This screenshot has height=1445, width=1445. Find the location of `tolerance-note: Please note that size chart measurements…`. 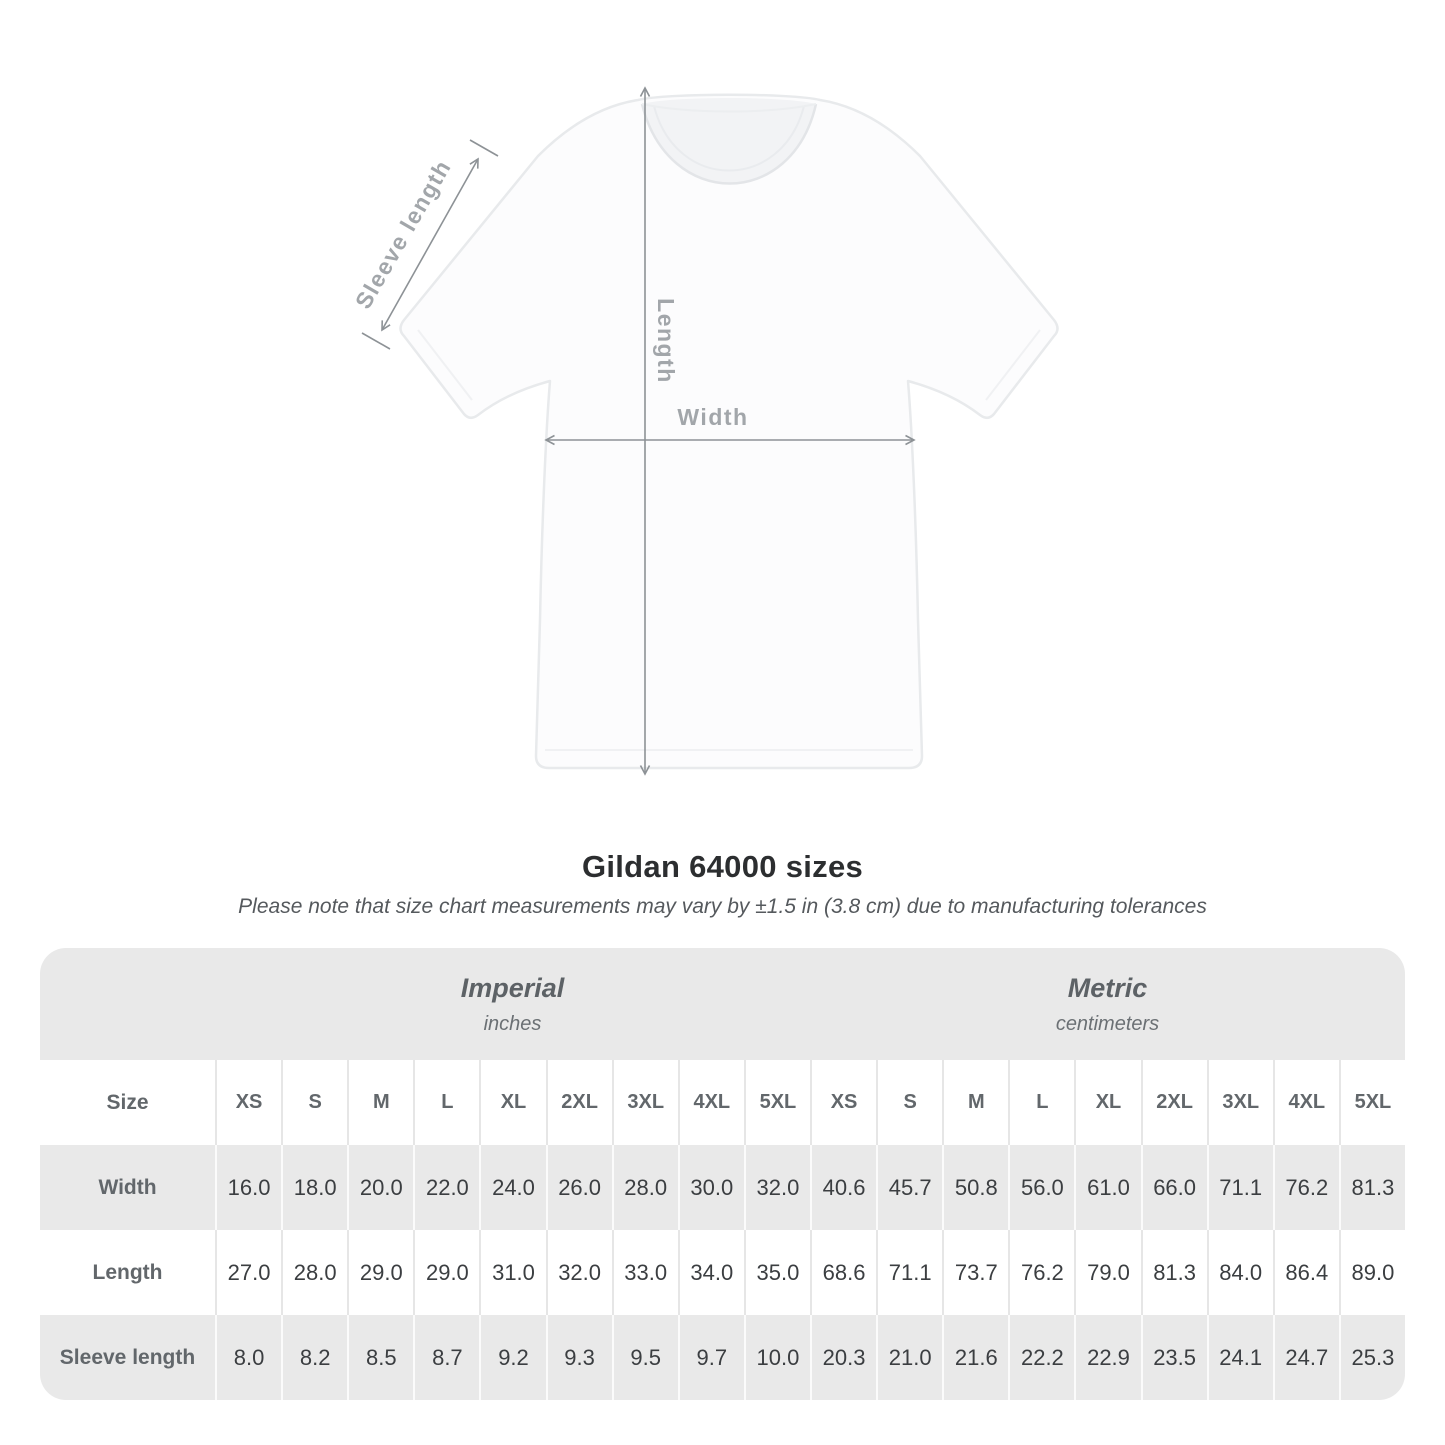

tolerance-note: Please note that size chart measurements… is located at coordinates (722, 906).